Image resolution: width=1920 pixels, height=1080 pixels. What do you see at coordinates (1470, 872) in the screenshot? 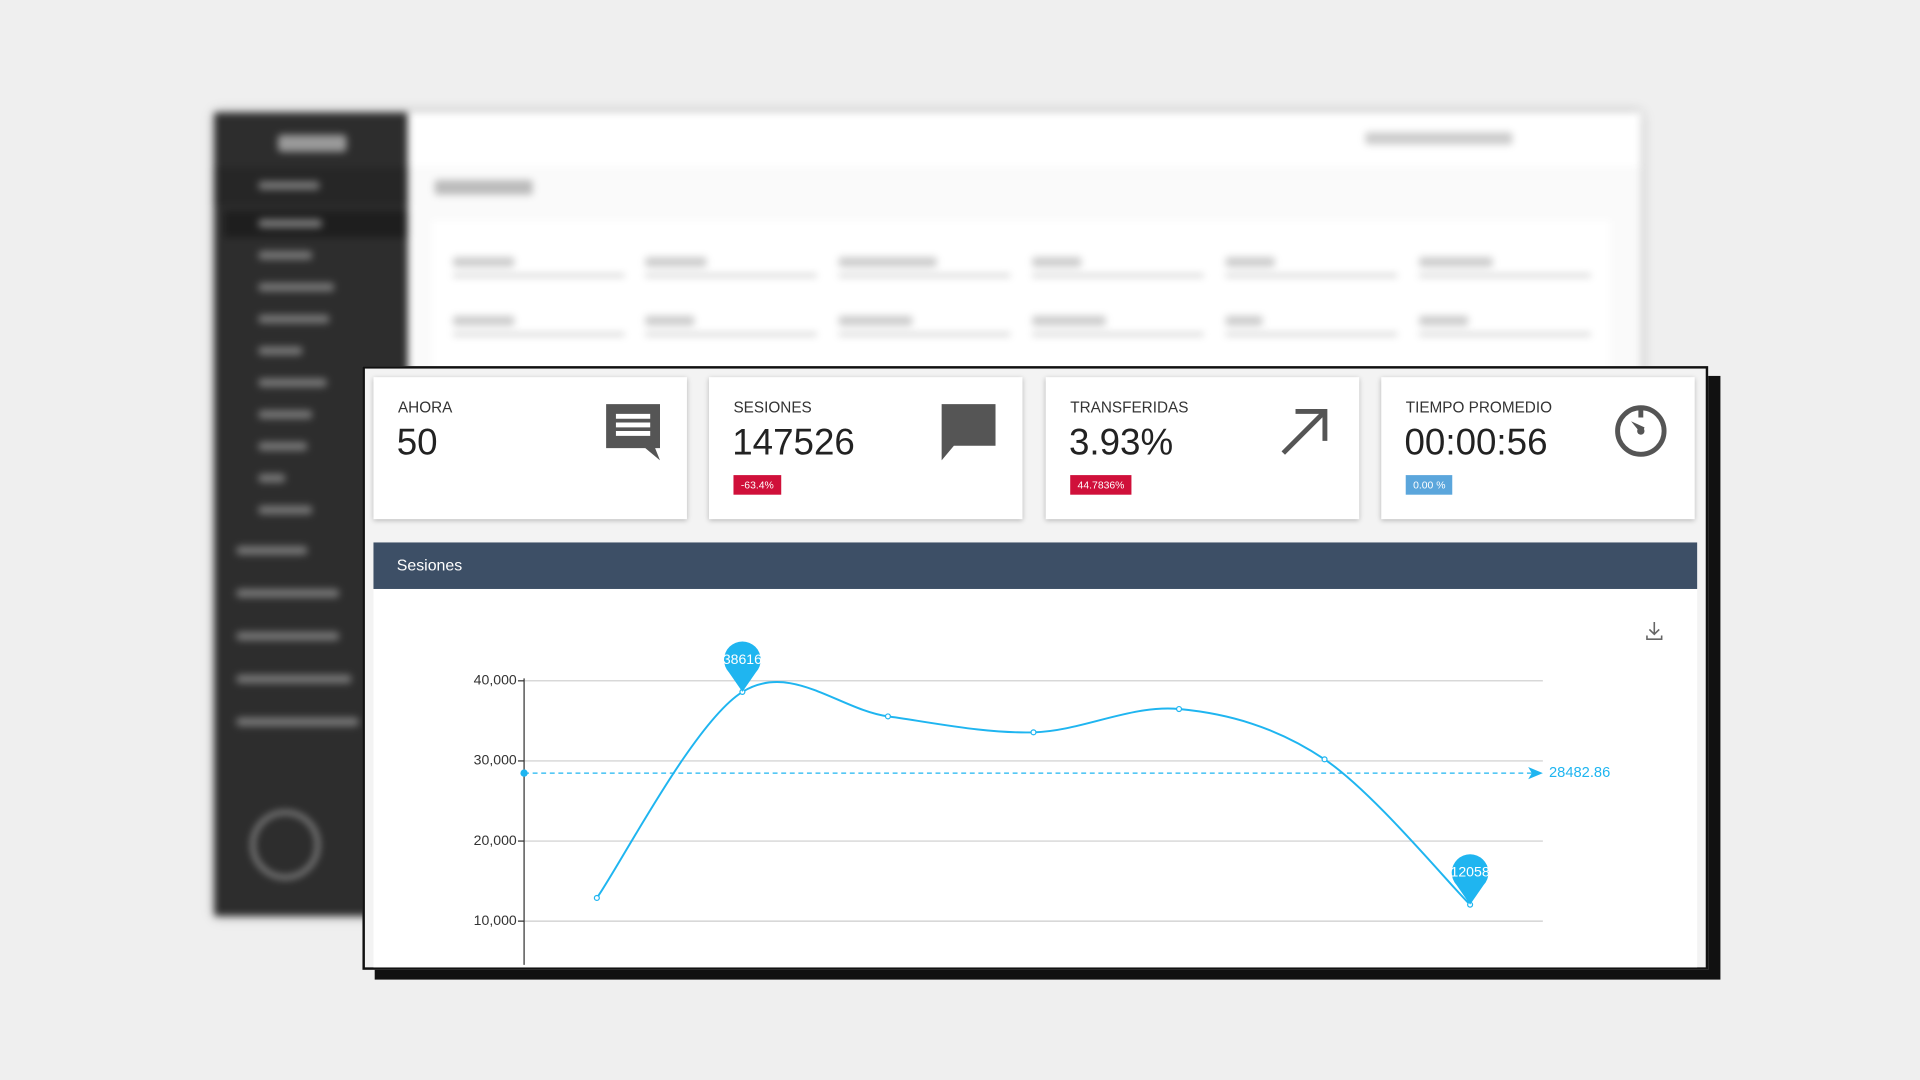
I see `mark-label: 12058` at bounding box center [1470, 872].